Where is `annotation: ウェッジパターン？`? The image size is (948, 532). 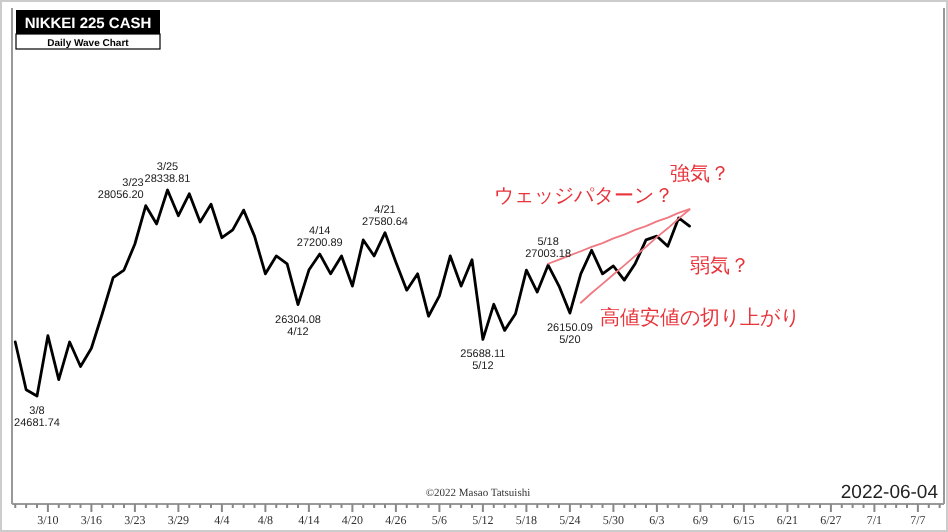 annotation: ウェッジパターン？ is located at coordinates (584, 197).